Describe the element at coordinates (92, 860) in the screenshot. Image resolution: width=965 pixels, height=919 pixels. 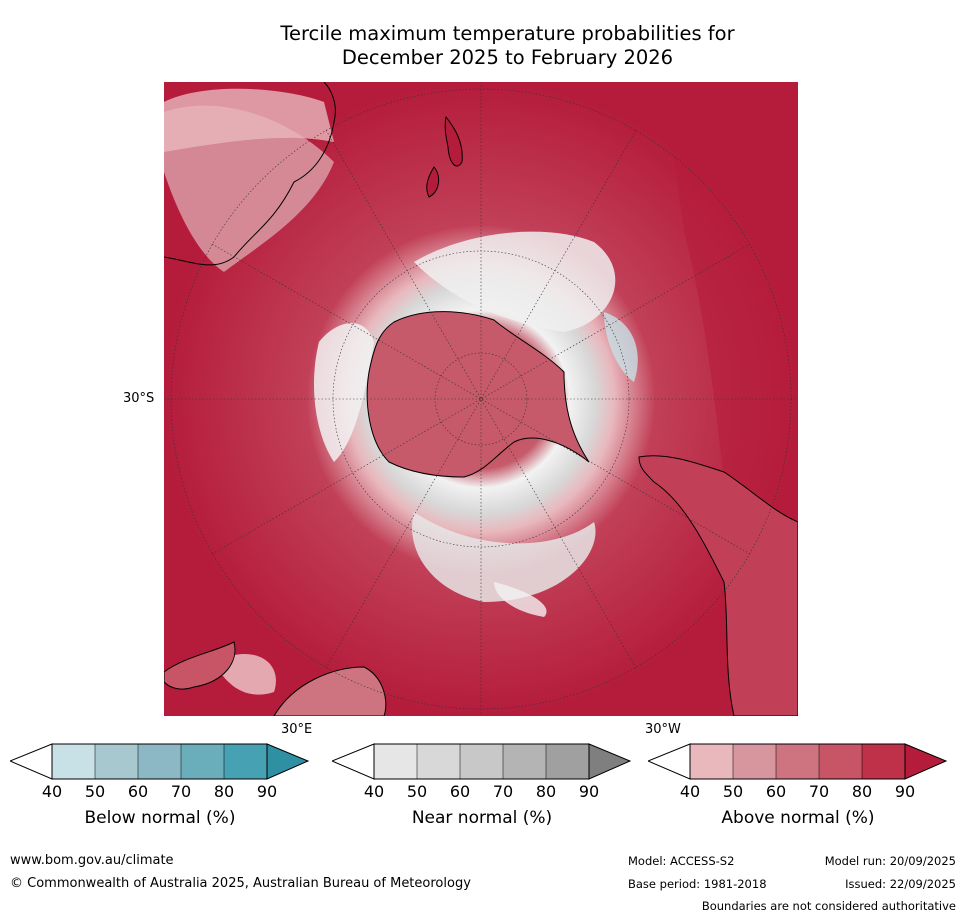
I see `website-link: www.bom.gov.au/climate` at that location.